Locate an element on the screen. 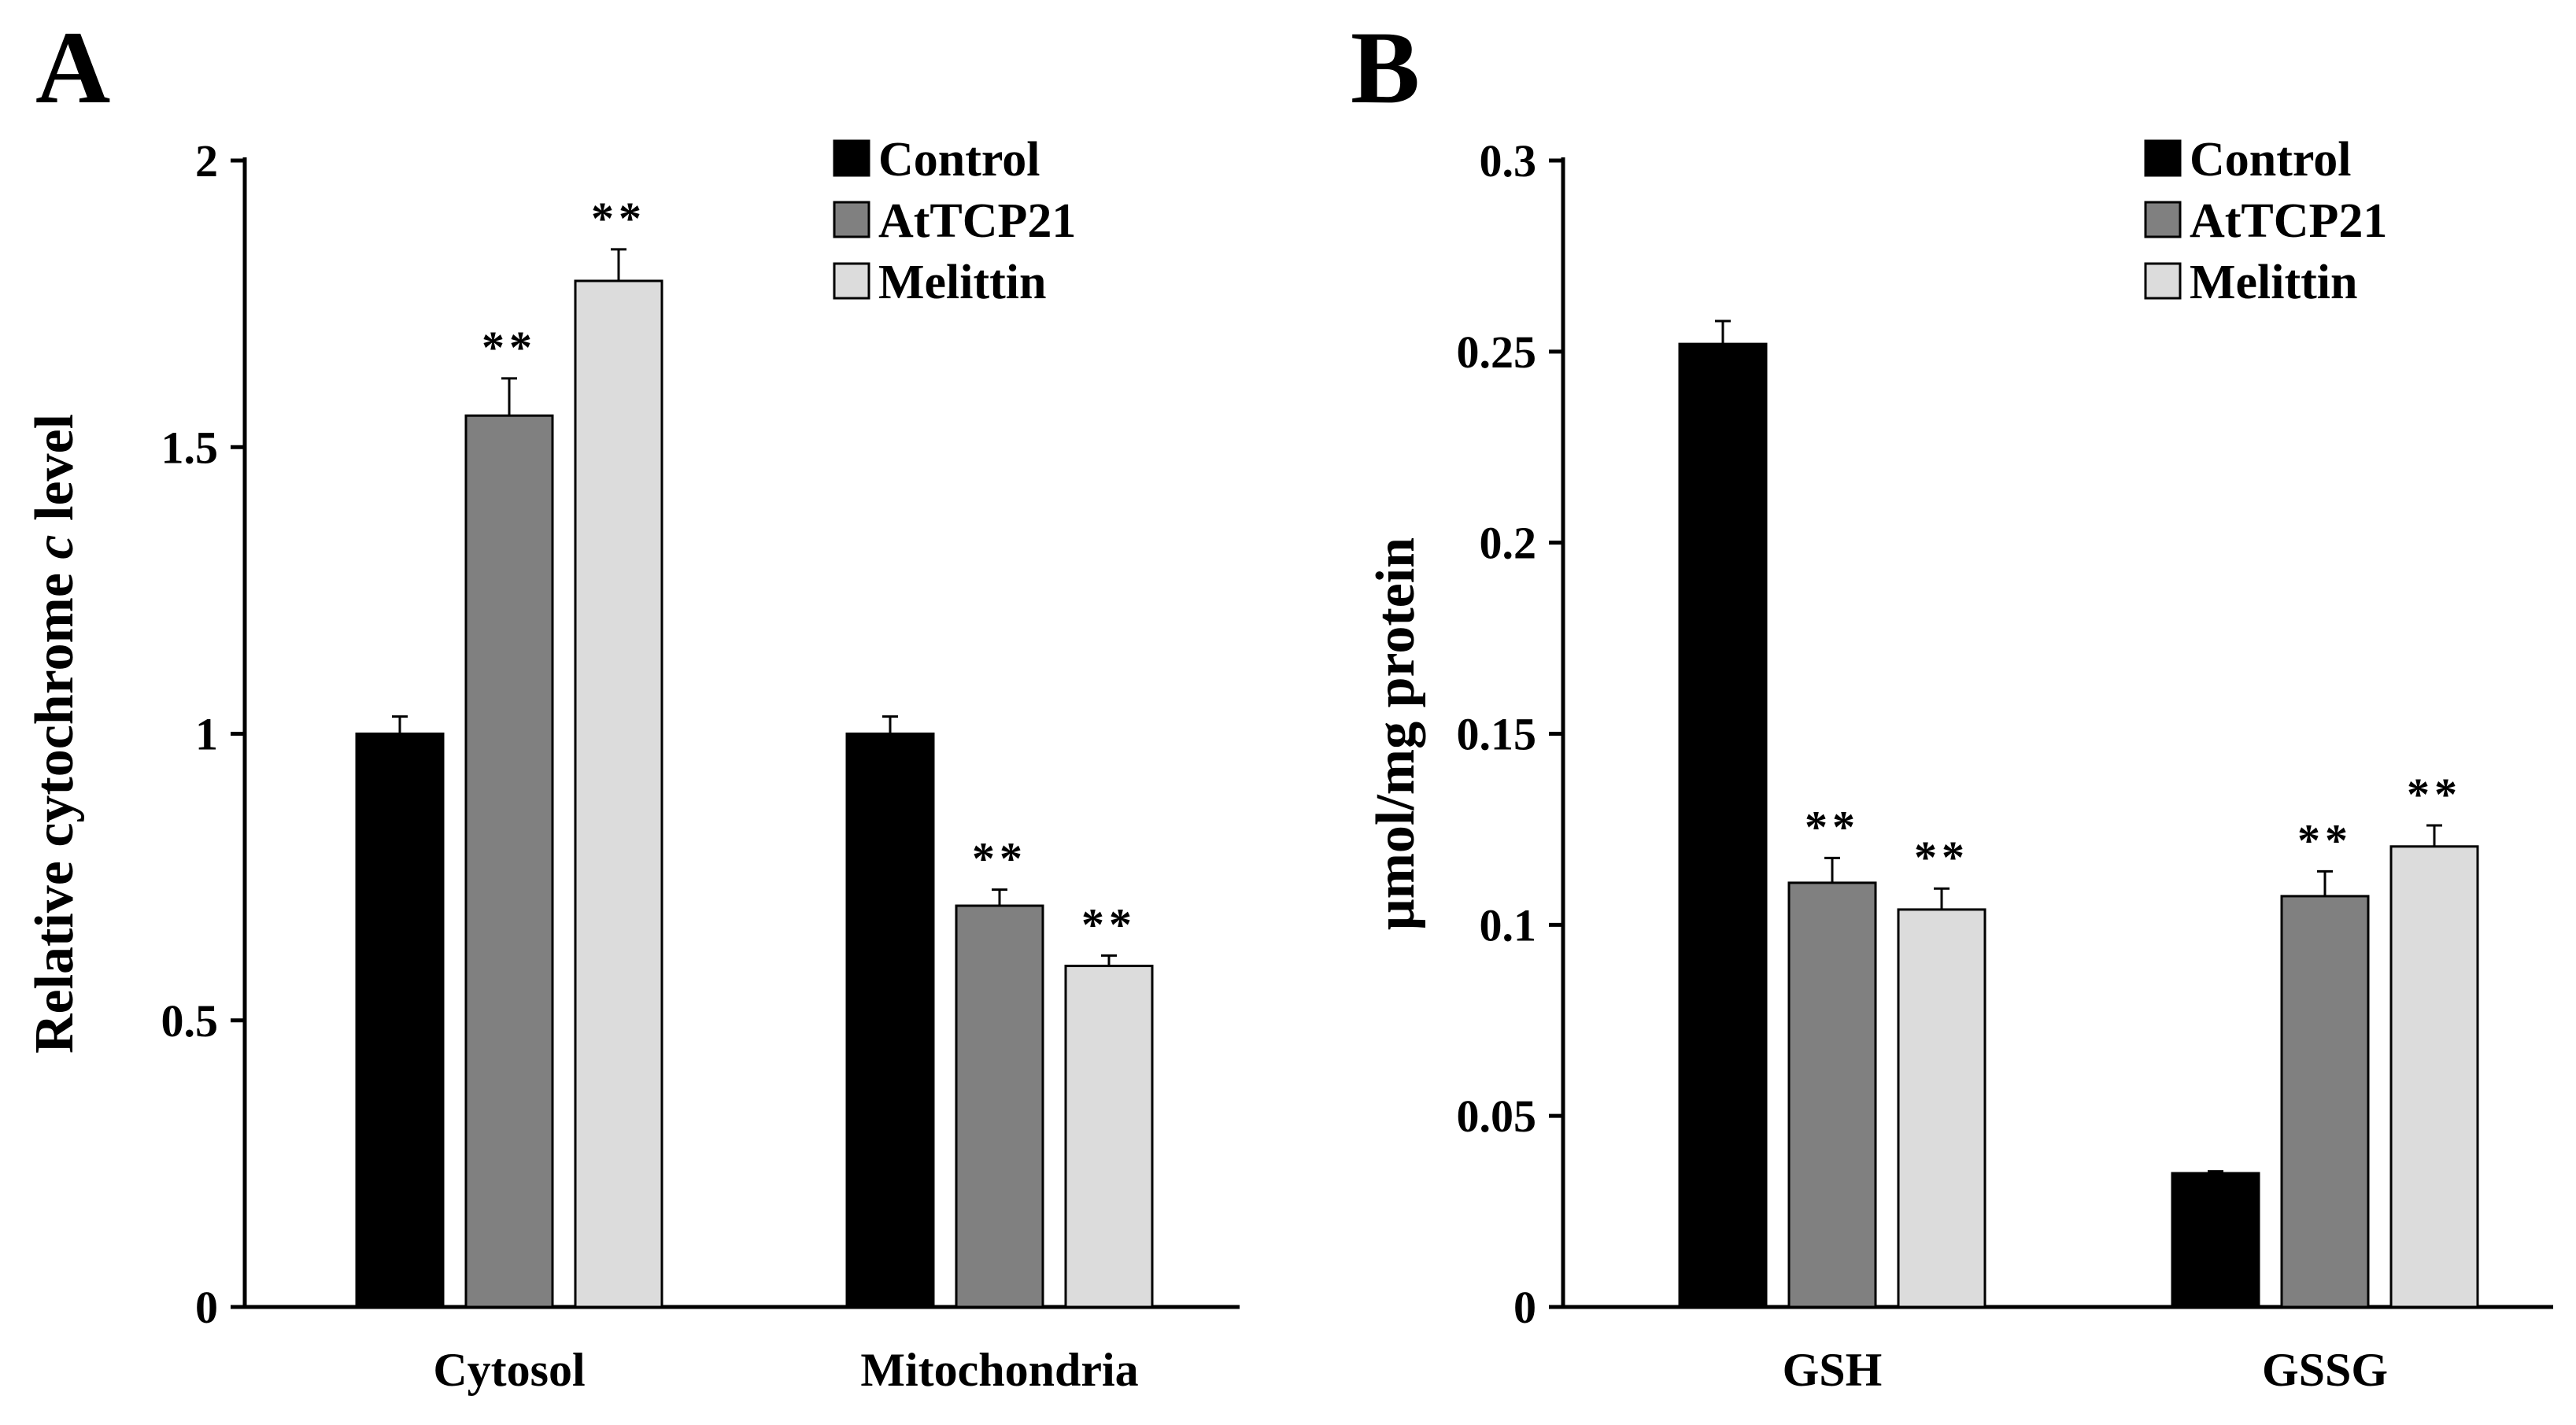  y-axis-label-part: μmol/mg protein is located at coordinates (1396, 733).